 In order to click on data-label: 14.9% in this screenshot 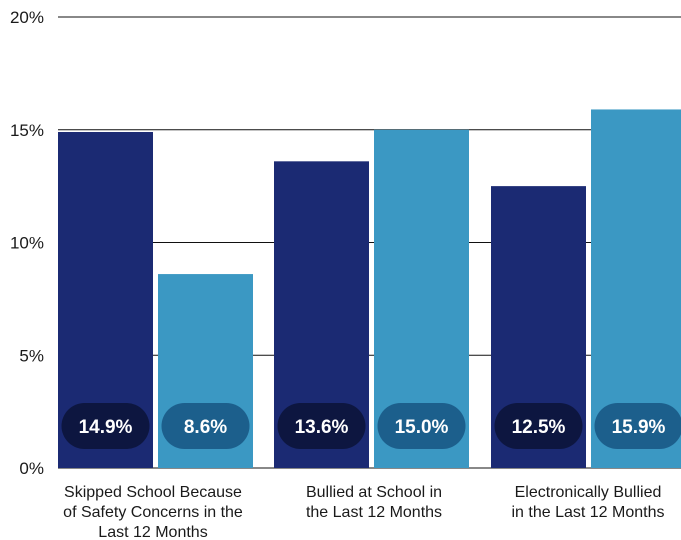, I will do `click(106, 427)`.